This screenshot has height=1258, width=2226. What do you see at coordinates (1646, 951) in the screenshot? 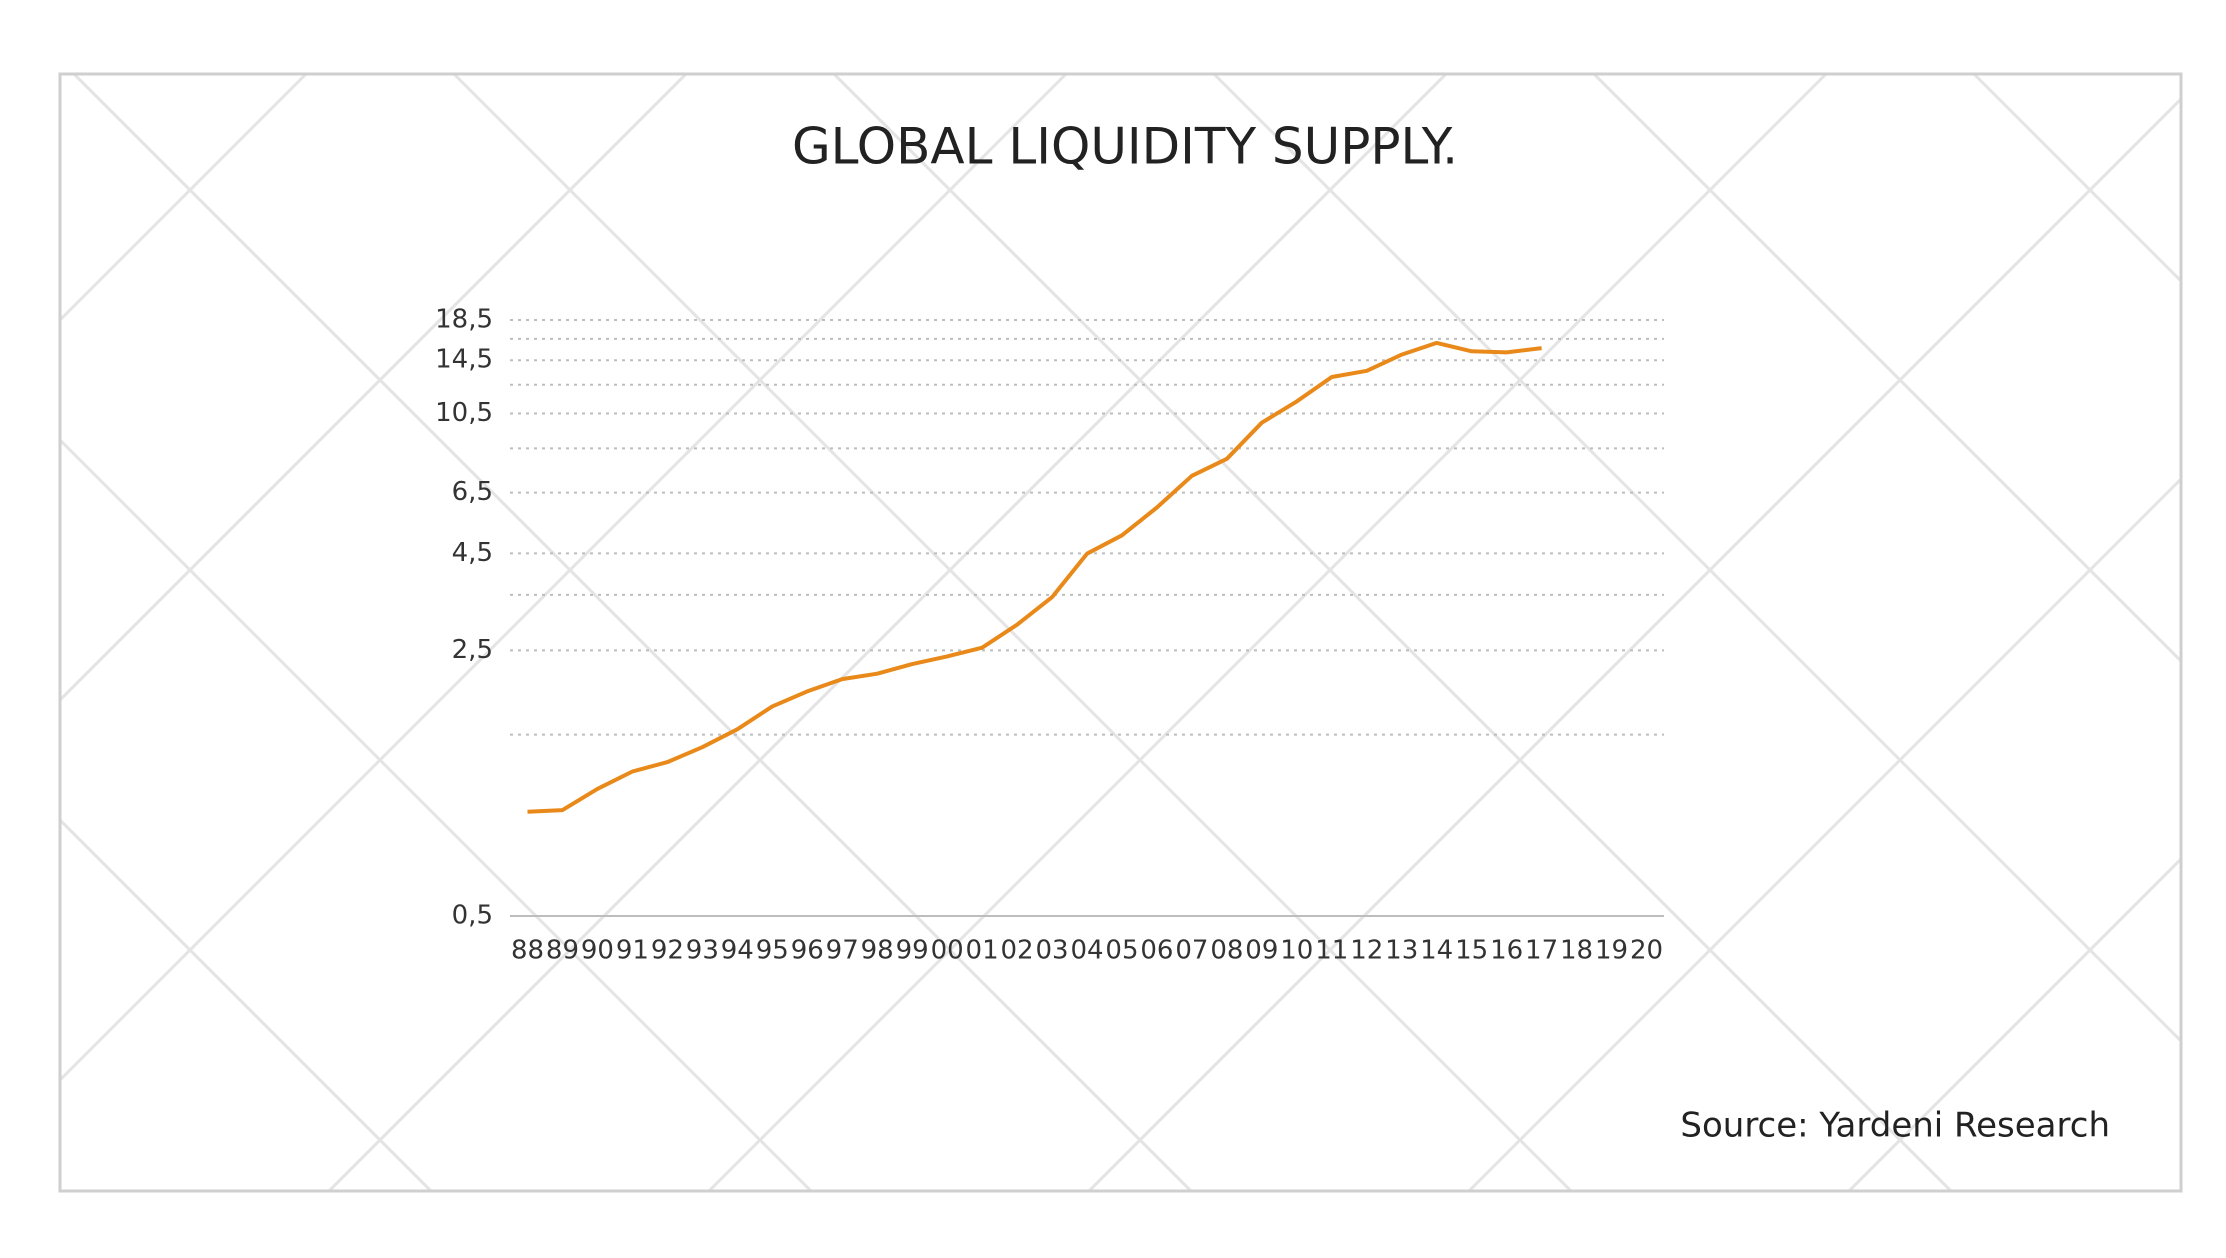
I see `x-tick-label: 20` at bounding box center [1646, 951].